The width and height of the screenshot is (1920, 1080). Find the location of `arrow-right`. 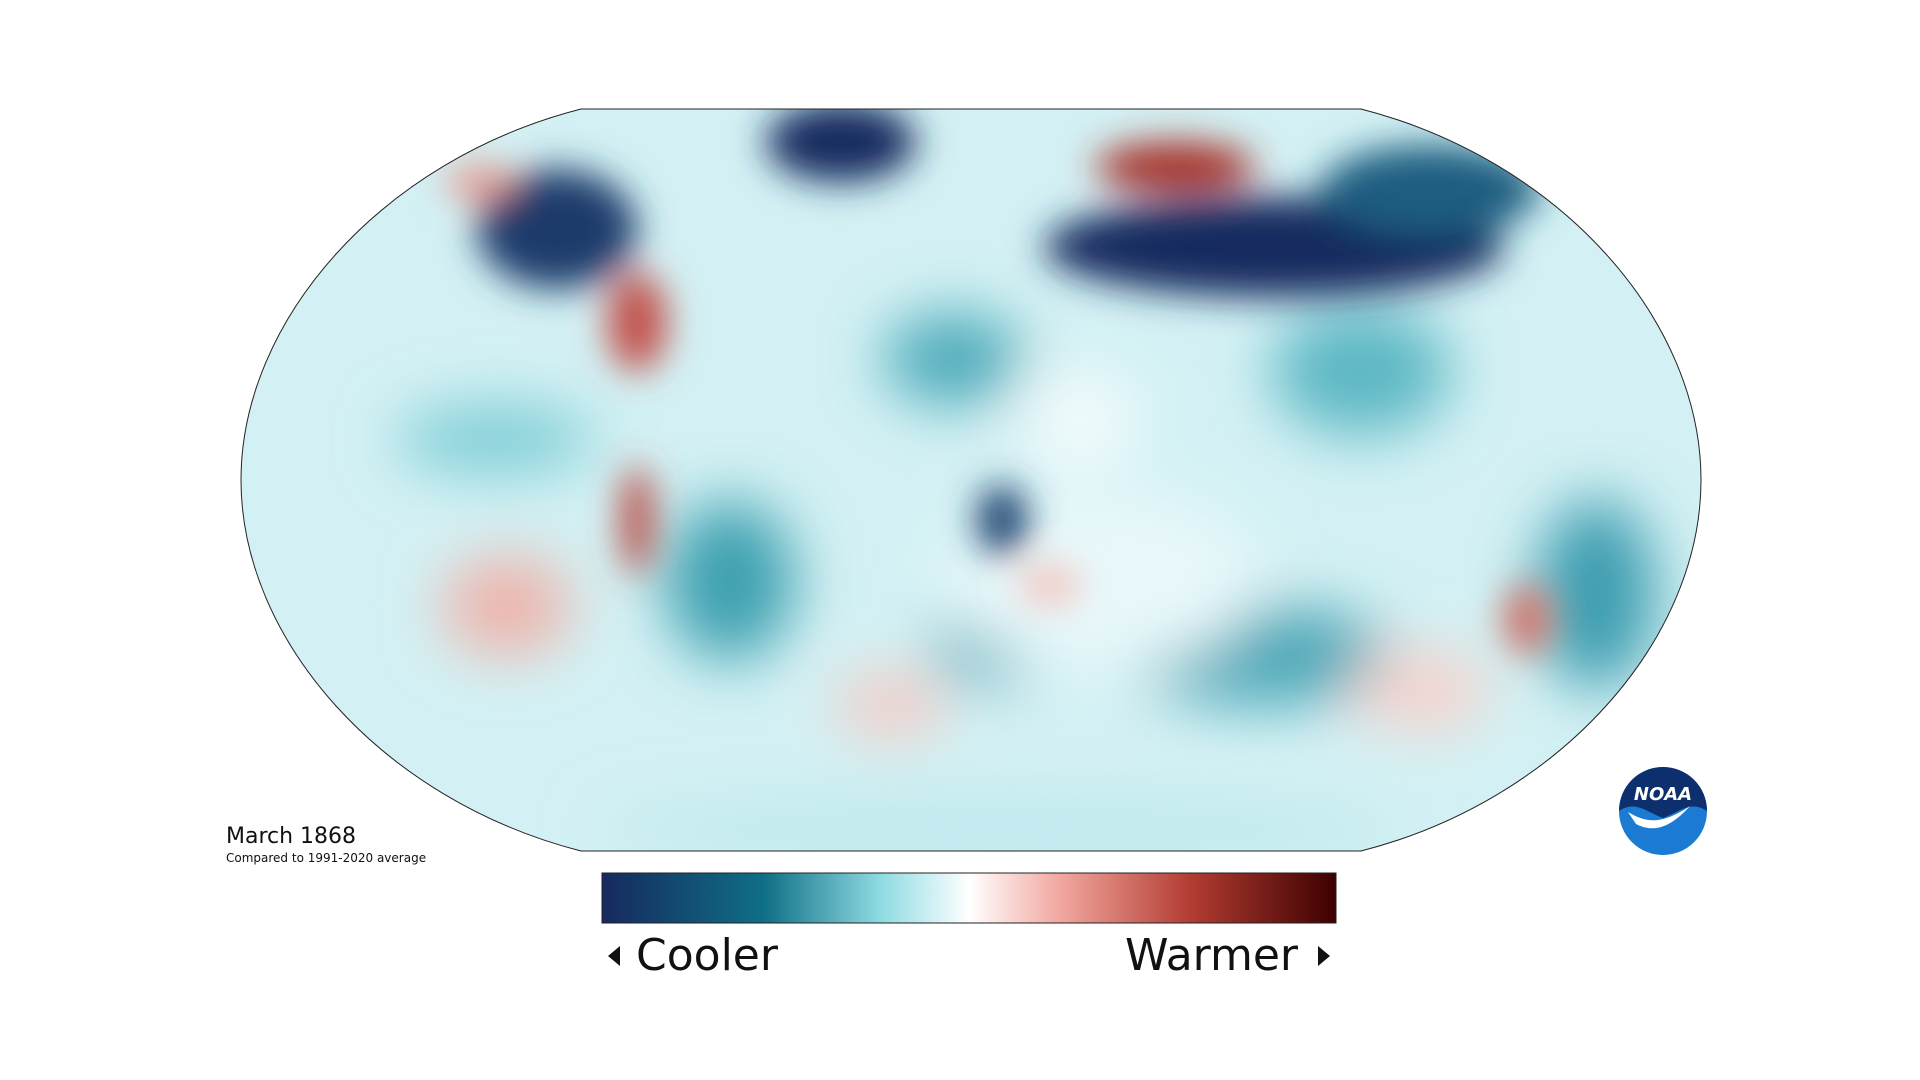

arrow-right is located at coordinates (1324, 956).